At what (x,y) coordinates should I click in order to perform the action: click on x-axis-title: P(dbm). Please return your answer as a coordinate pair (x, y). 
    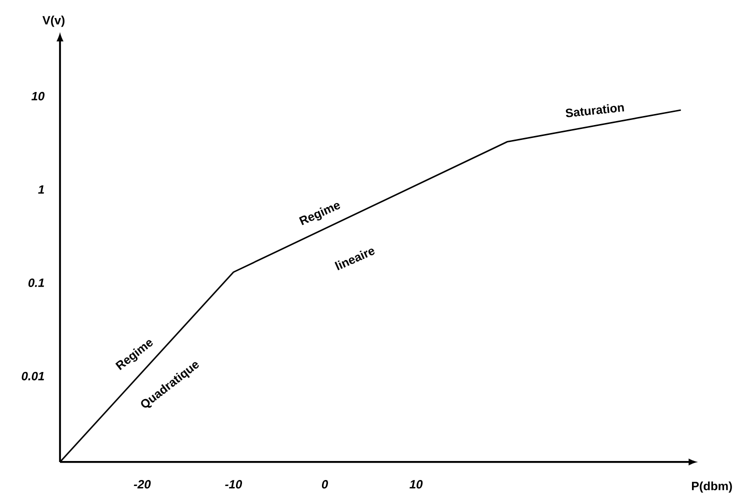
    Looking at the image, I should click on (712, 487).